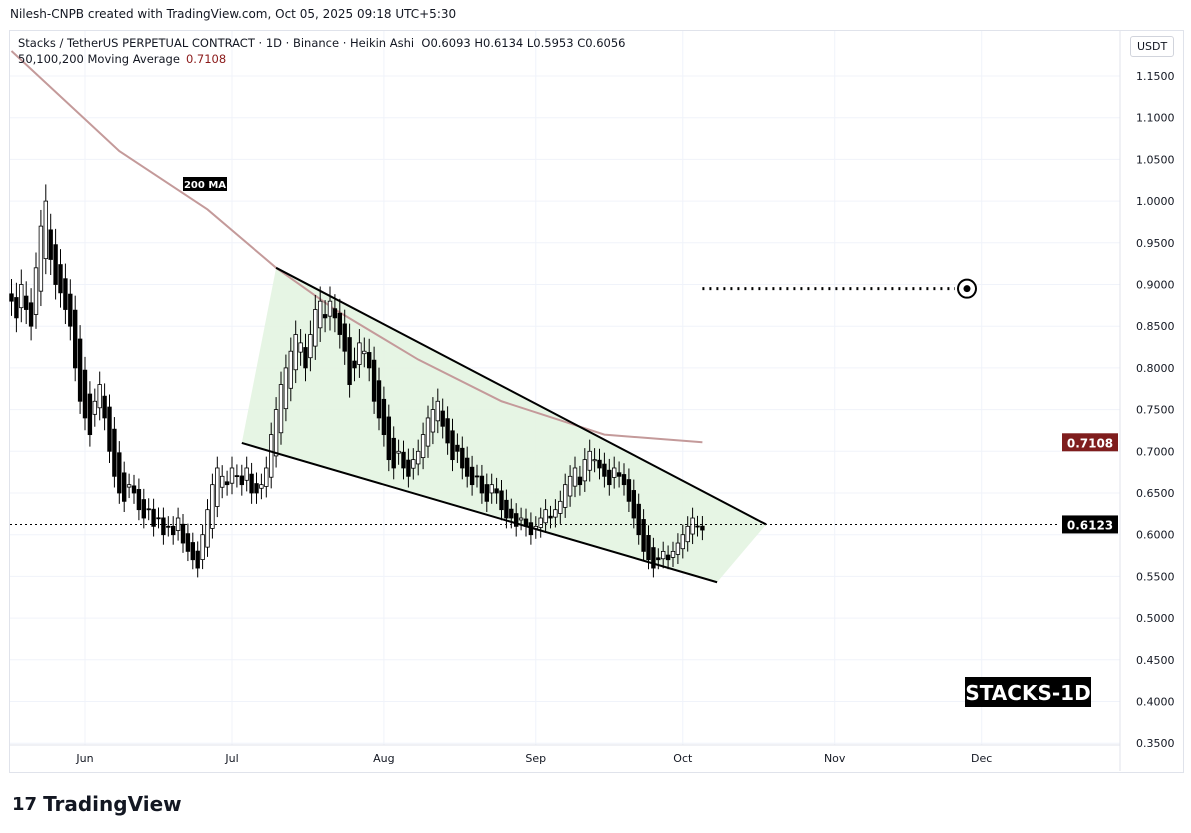 This screenshot has height=833, width=1191. What do you see at coordinates (479, 513) in the screenshot?
I see `wedge-lower-line` at bounding box center [479, 513].